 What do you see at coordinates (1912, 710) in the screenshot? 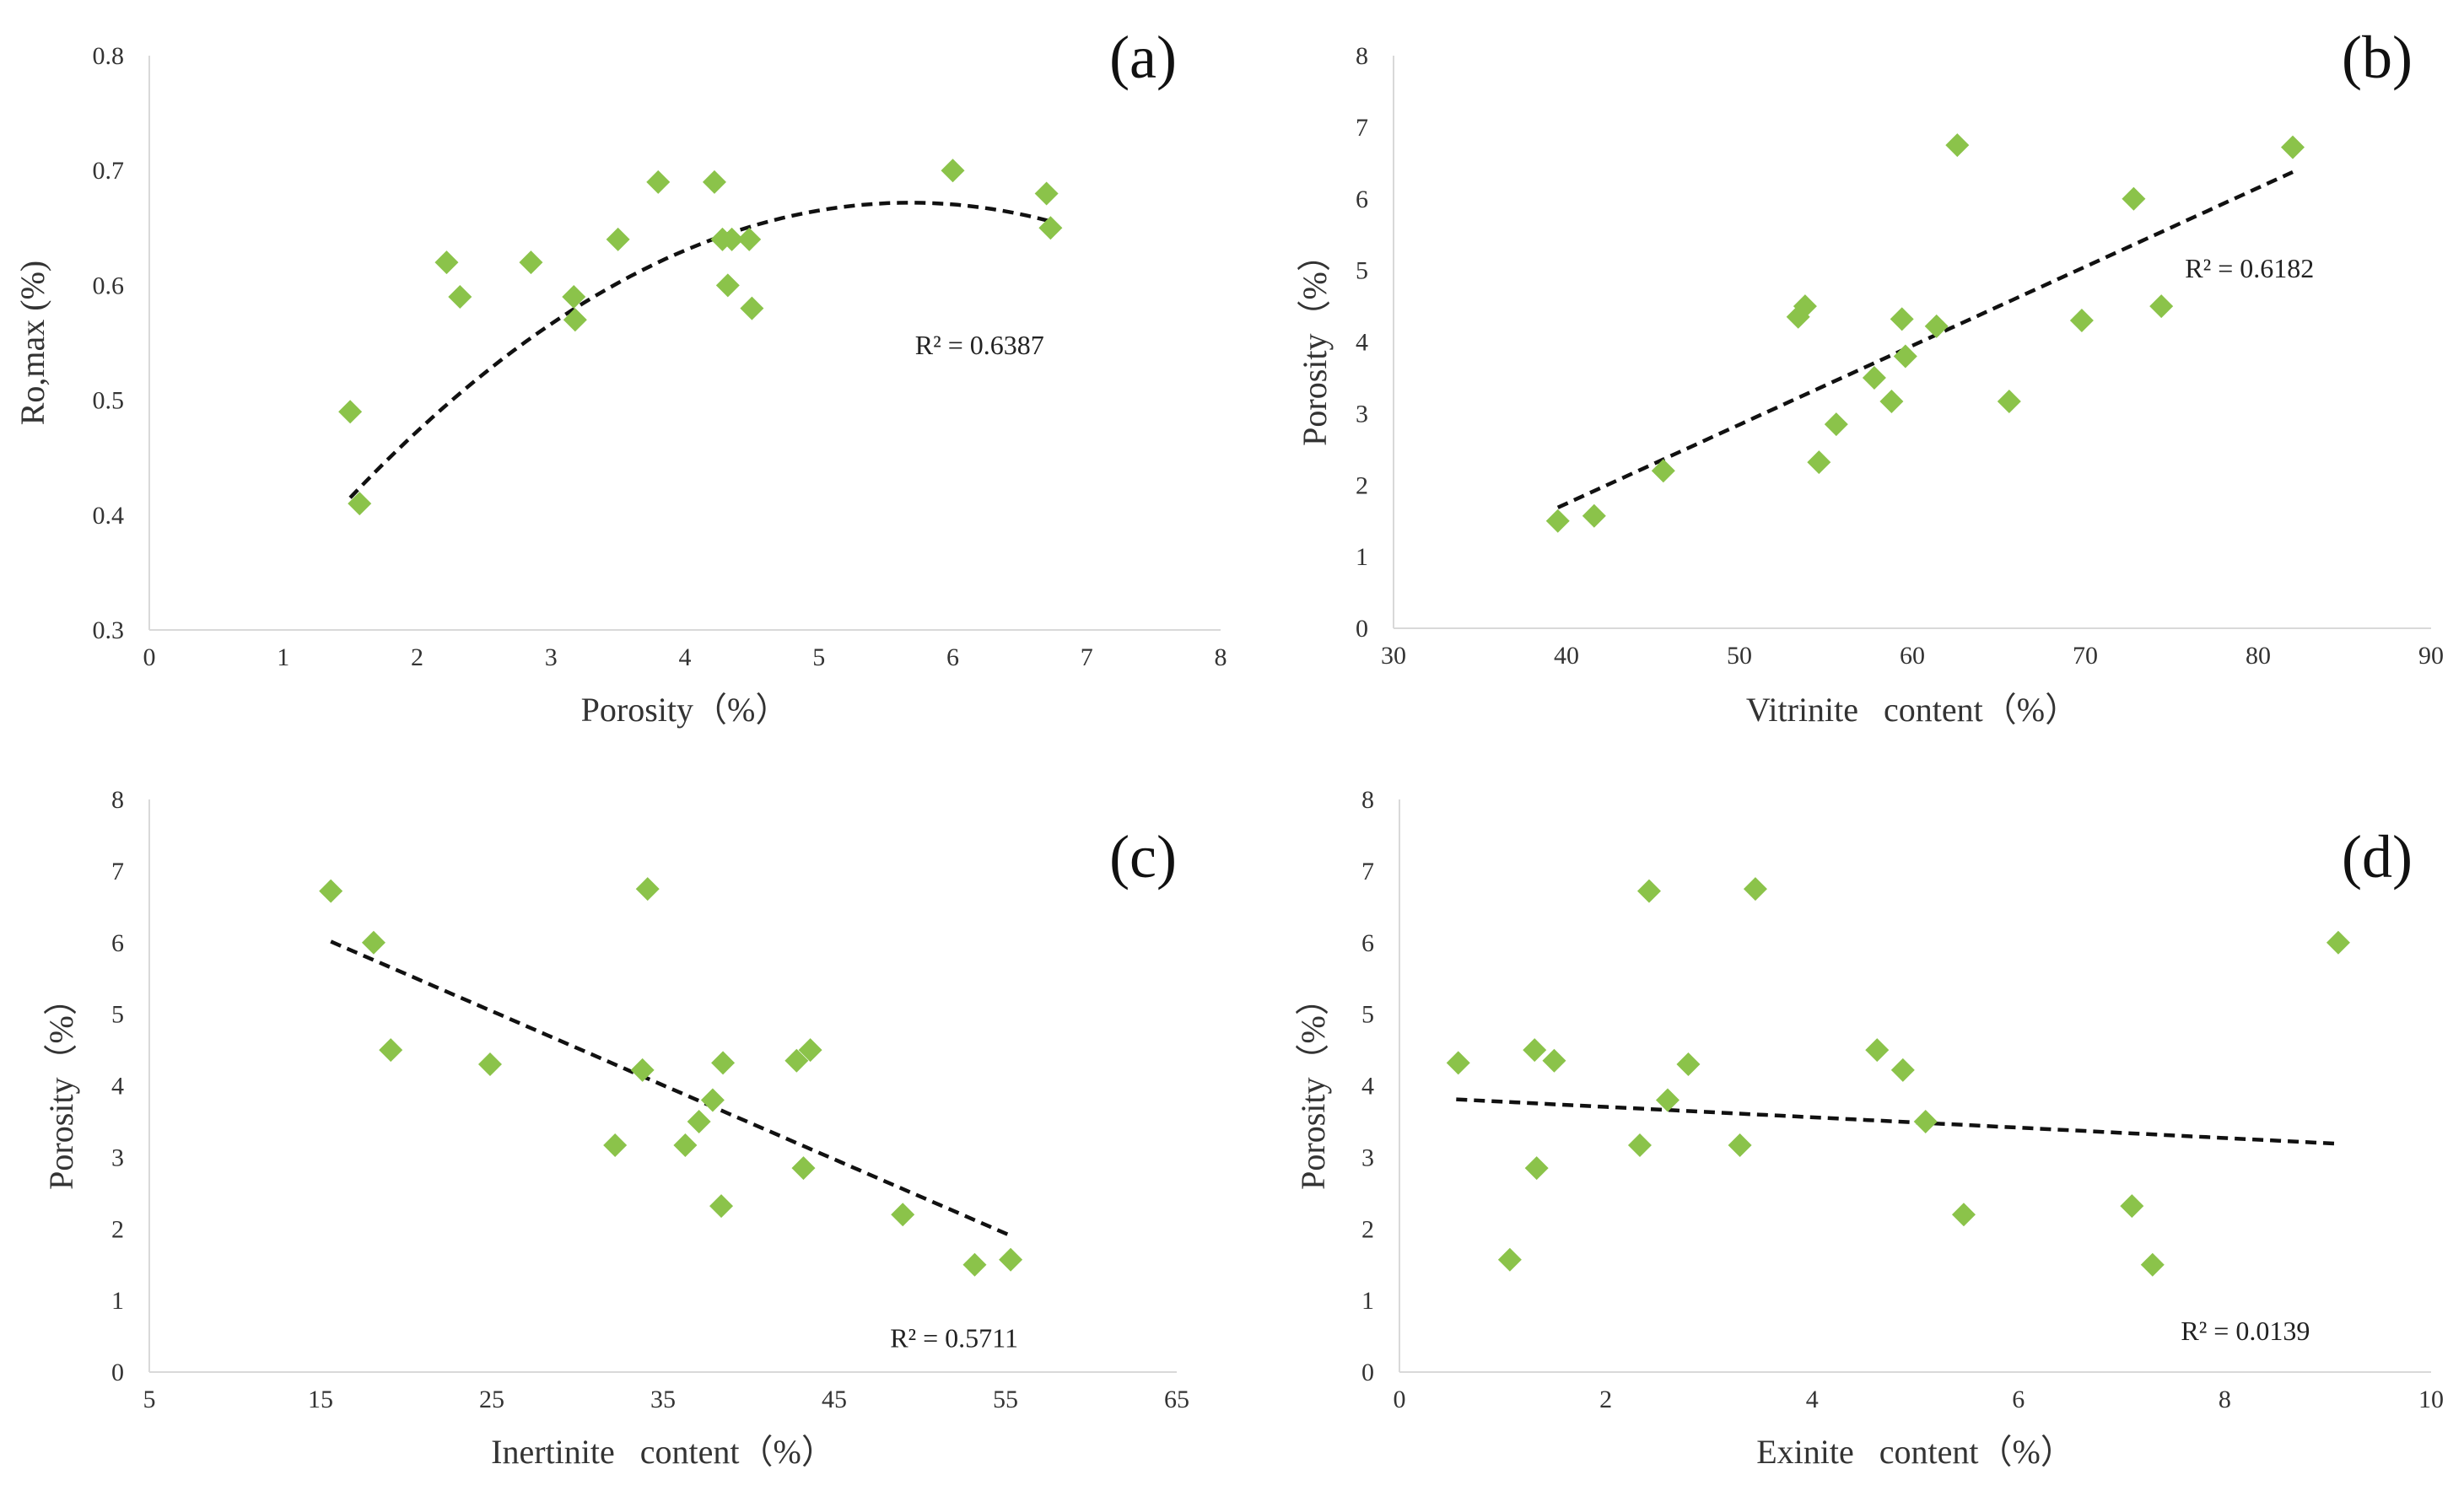
I see `x-axis-title: Vitrinite content（%）` at bounding box center [1912, 710].